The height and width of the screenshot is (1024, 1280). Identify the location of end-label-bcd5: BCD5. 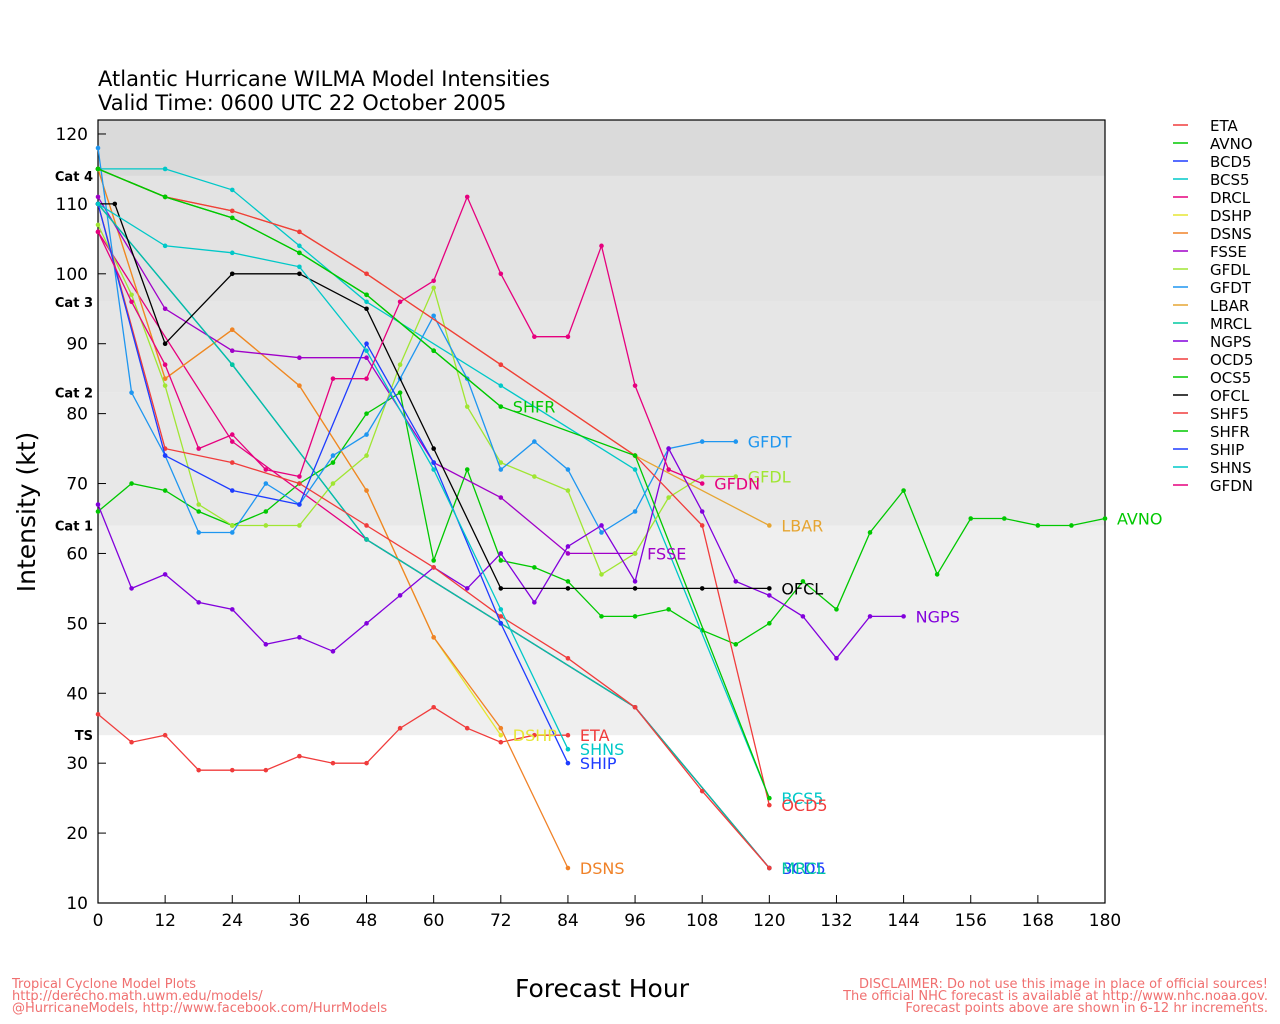
(803, 868).